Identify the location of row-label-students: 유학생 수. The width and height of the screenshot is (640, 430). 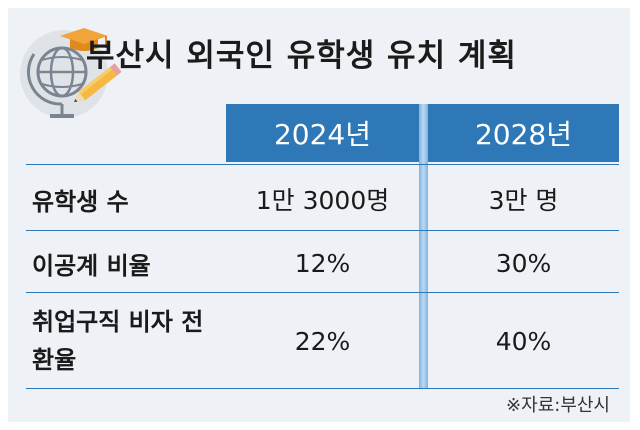
(80, 201).